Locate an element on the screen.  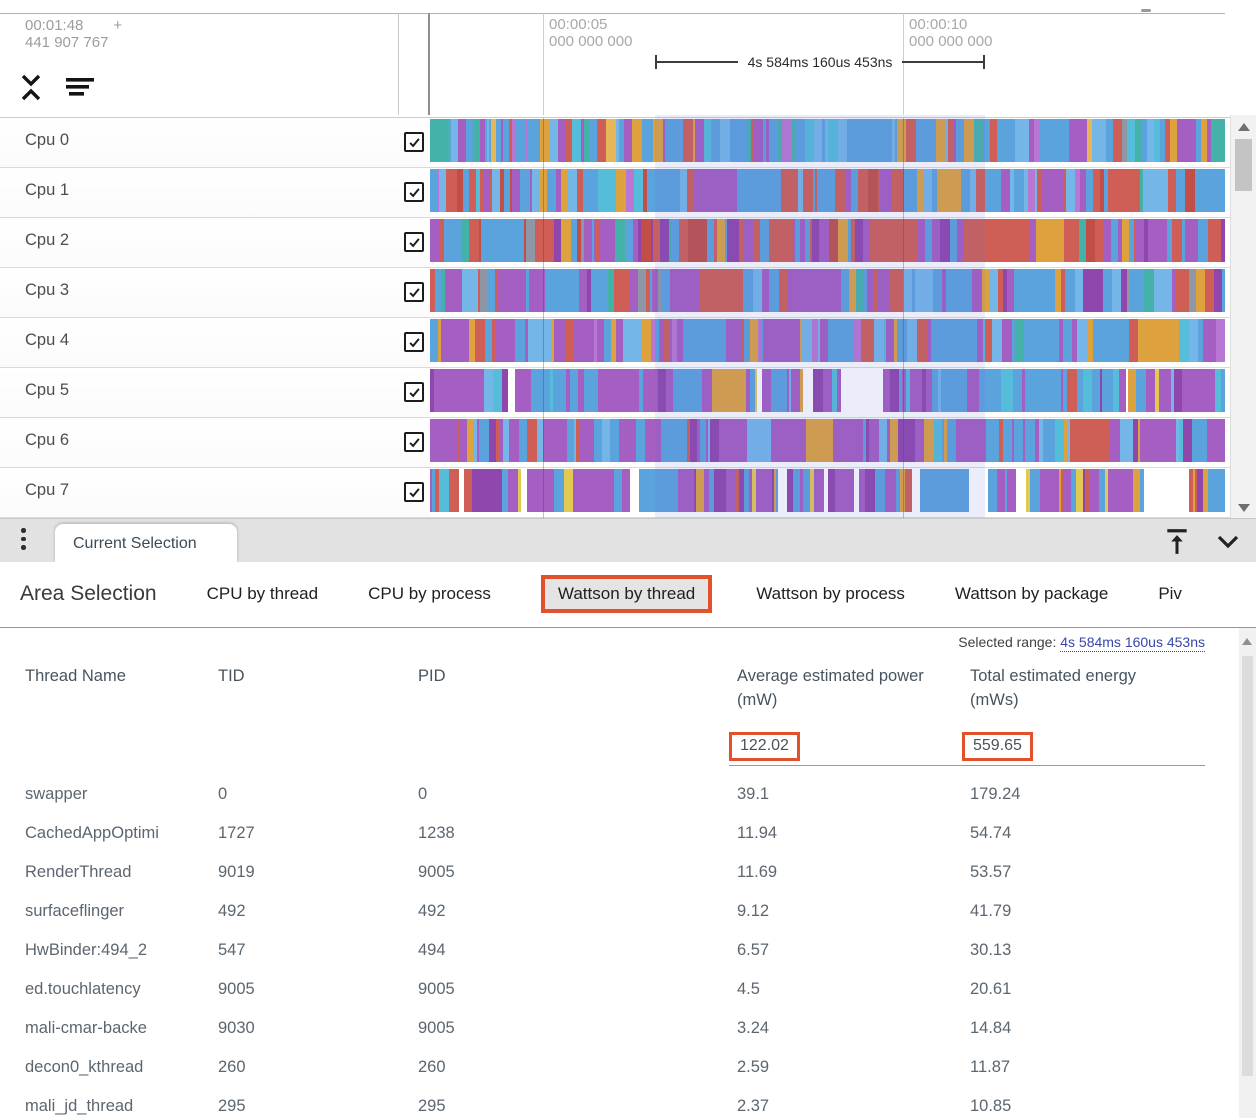
scrollbar-down-icon is located at coordinates (1244, 508).